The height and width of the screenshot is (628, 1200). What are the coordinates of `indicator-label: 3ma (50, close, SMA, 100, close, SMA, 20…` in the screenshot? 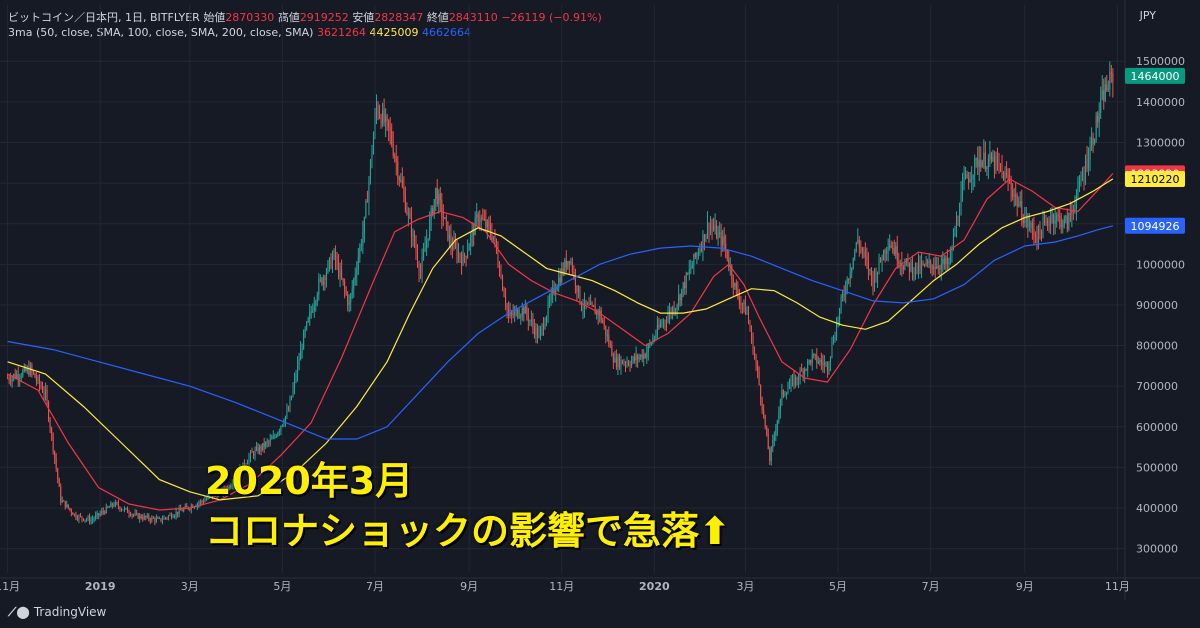 It's located at (161, 32).